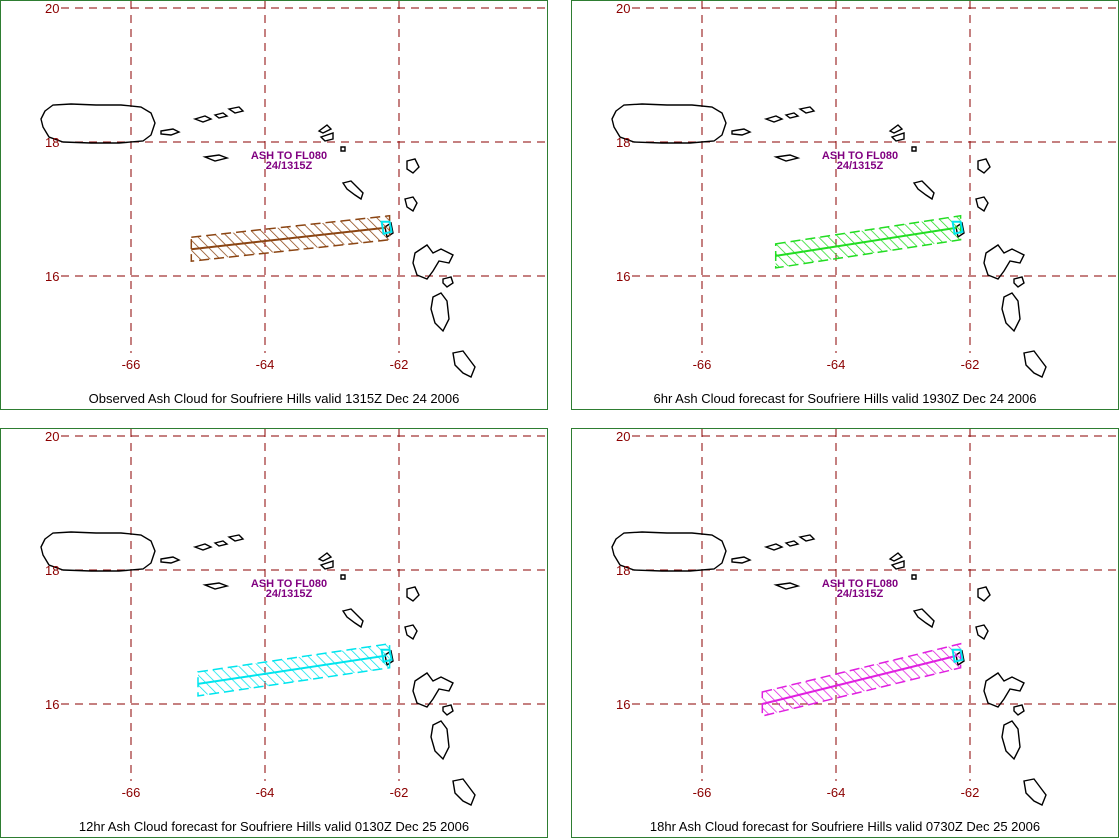 The image size is (1119, 839). What do you see at coordinates (669, 123) in the screenshot?
I see `puerto-rico-island` at bounding box center [669, 123].